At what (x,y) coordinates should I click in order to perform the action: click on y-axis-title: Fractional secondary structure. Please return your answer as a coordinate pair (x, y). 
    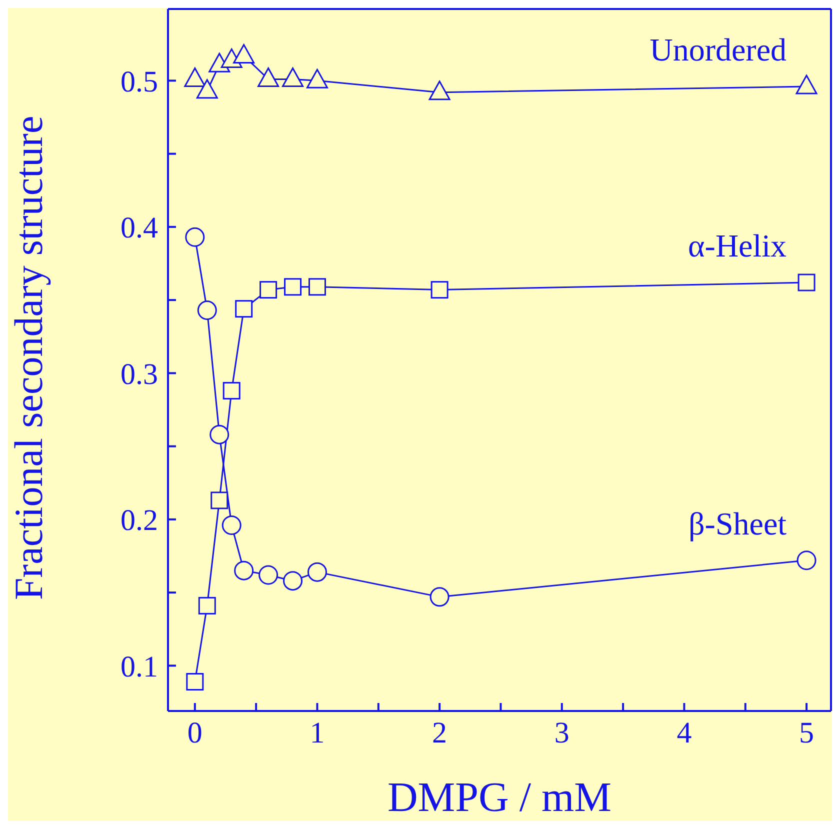
    Looking at the image, I should click on (29, 358).